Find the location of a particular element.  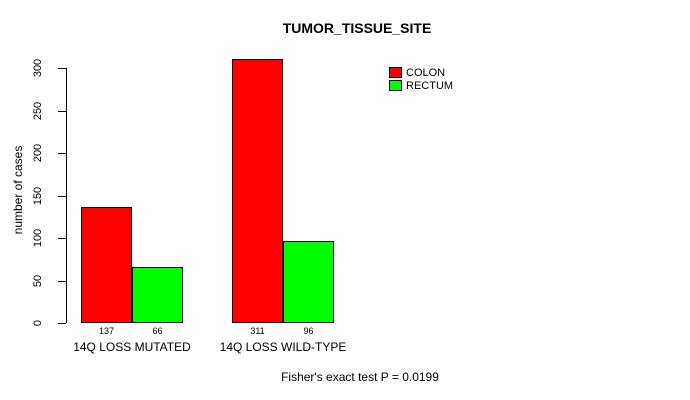

y-axis-tick-label: 0 is located at coordinates (38, 323).